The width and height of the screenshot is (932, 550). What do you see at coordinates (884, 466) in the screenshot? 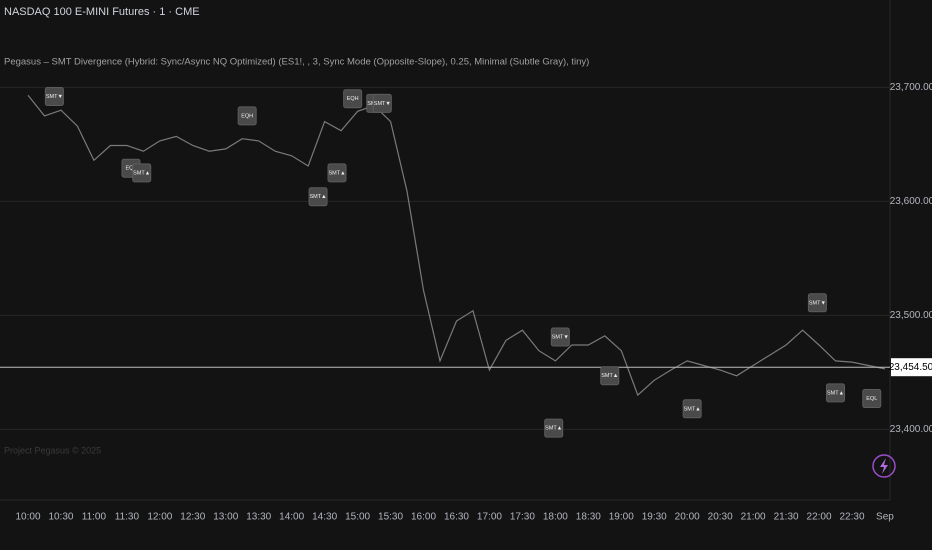
I see `alert-icon` at bounding box center [884, 466].